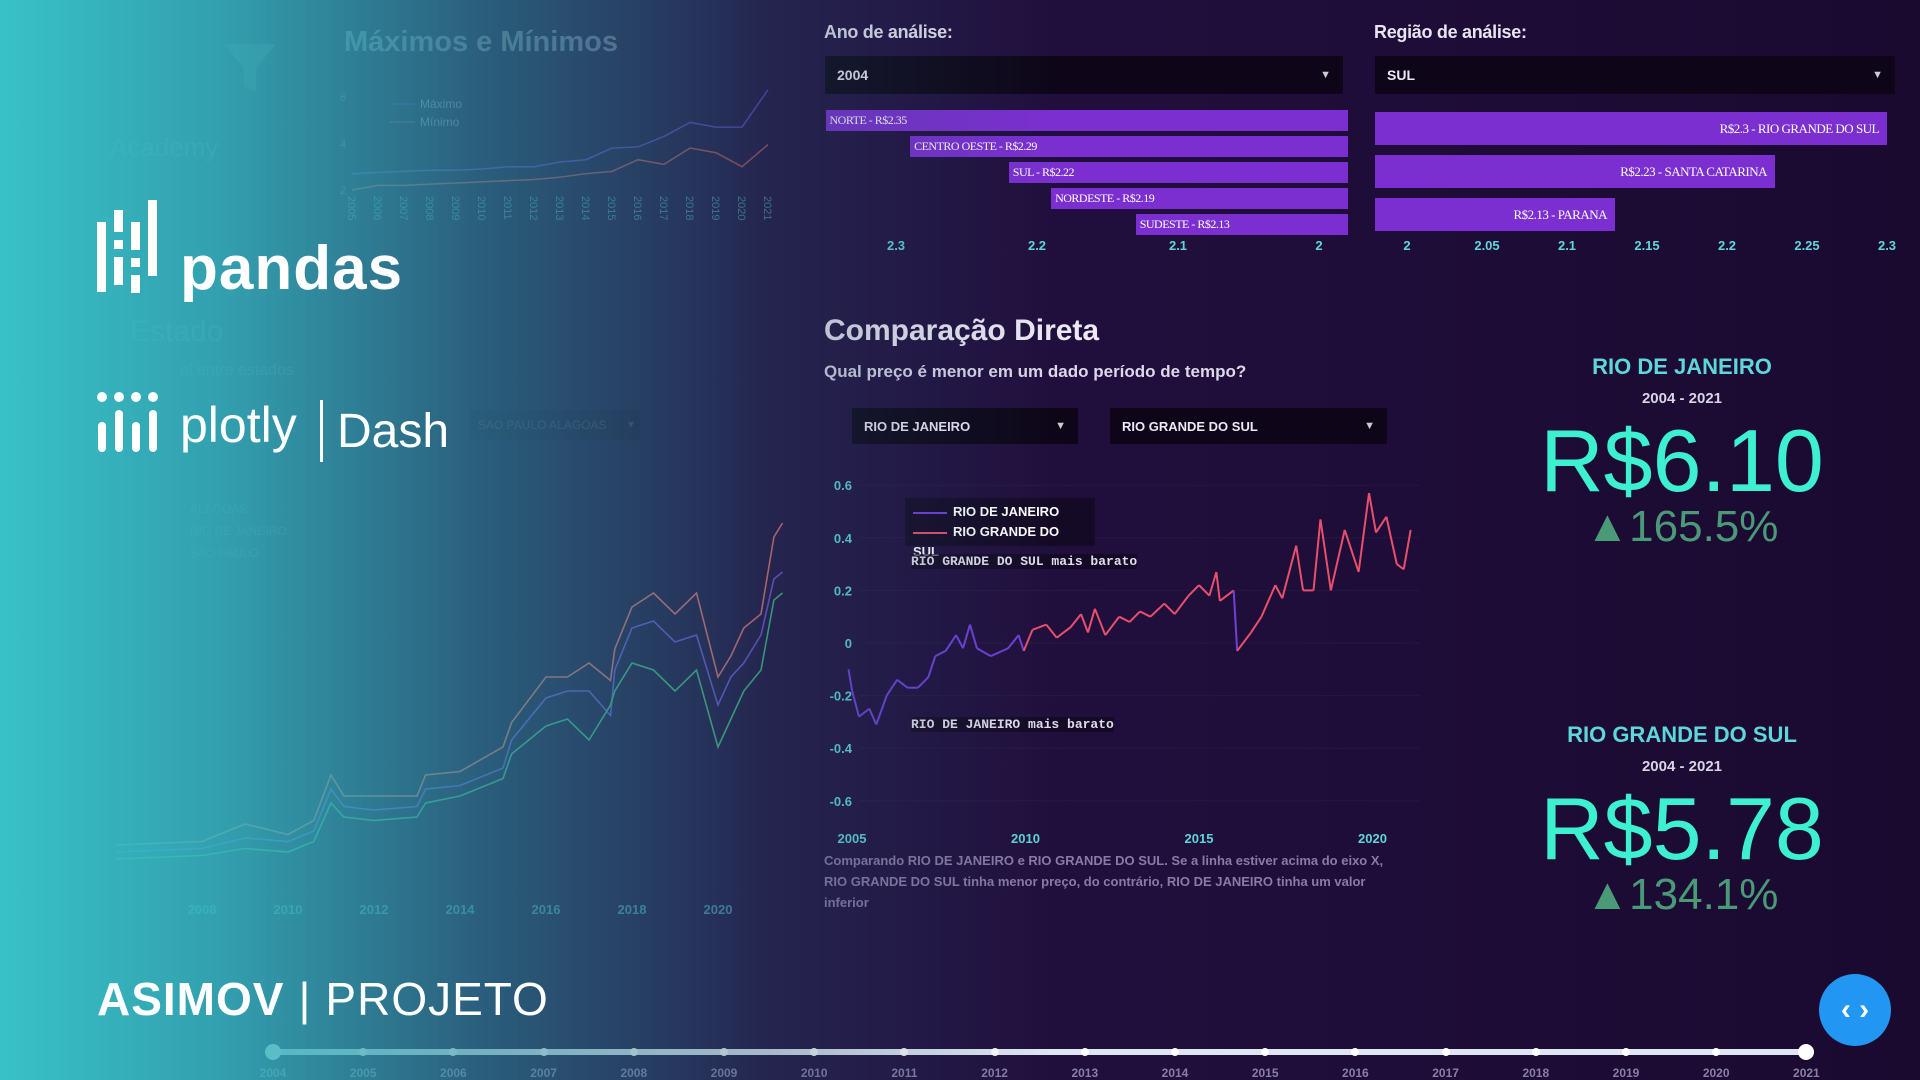  Describe the element at coordinates (1129, 146) in the screenshot. I see `region-bar: CENTRO OESTE - R$2.29` at that location.